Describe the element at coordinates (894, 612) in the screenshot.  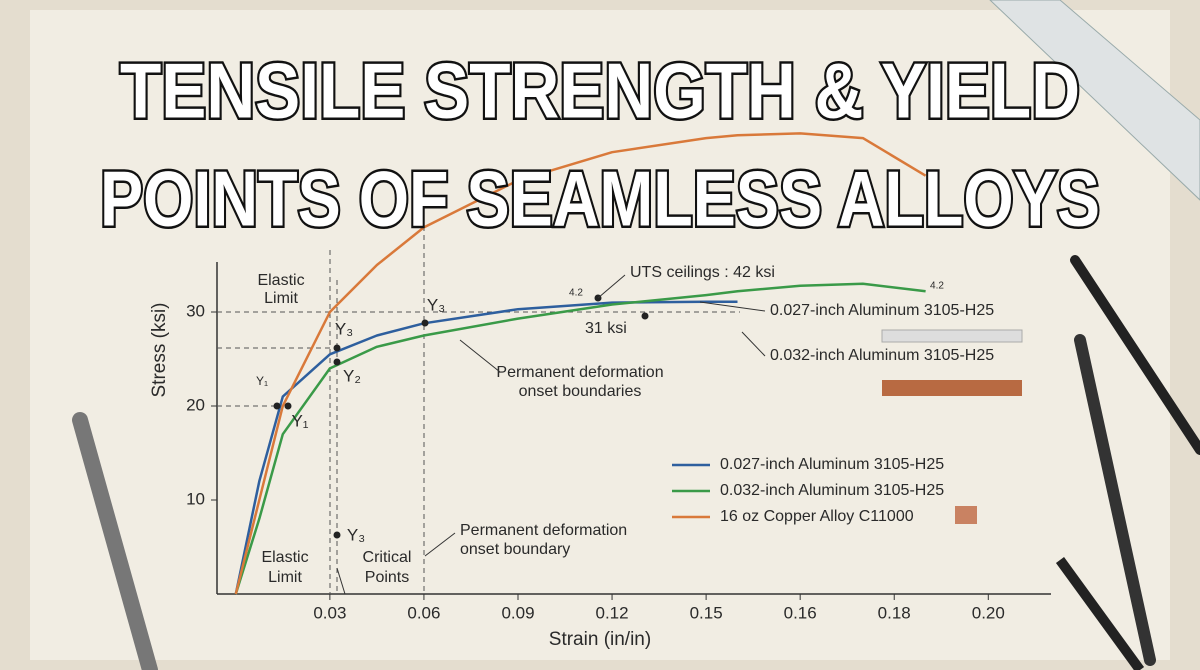
I see `x-tick-label: 0.18` at that location.